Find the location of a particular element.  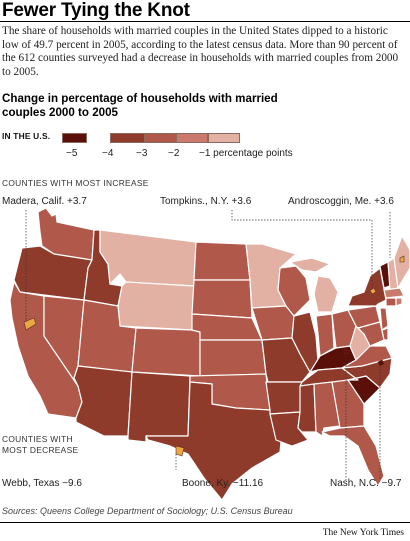

state-michigan-upper is located at coordinates (310, 265).